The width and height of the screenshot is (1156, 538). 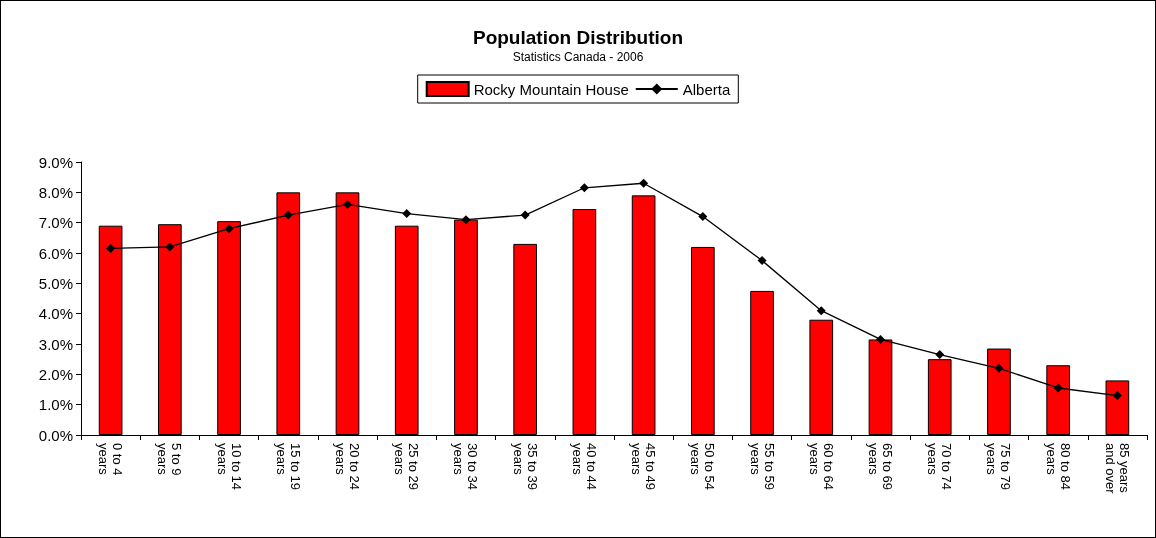 I want to click on y-tick-label: 1.0%, so click(x=55, y=405).